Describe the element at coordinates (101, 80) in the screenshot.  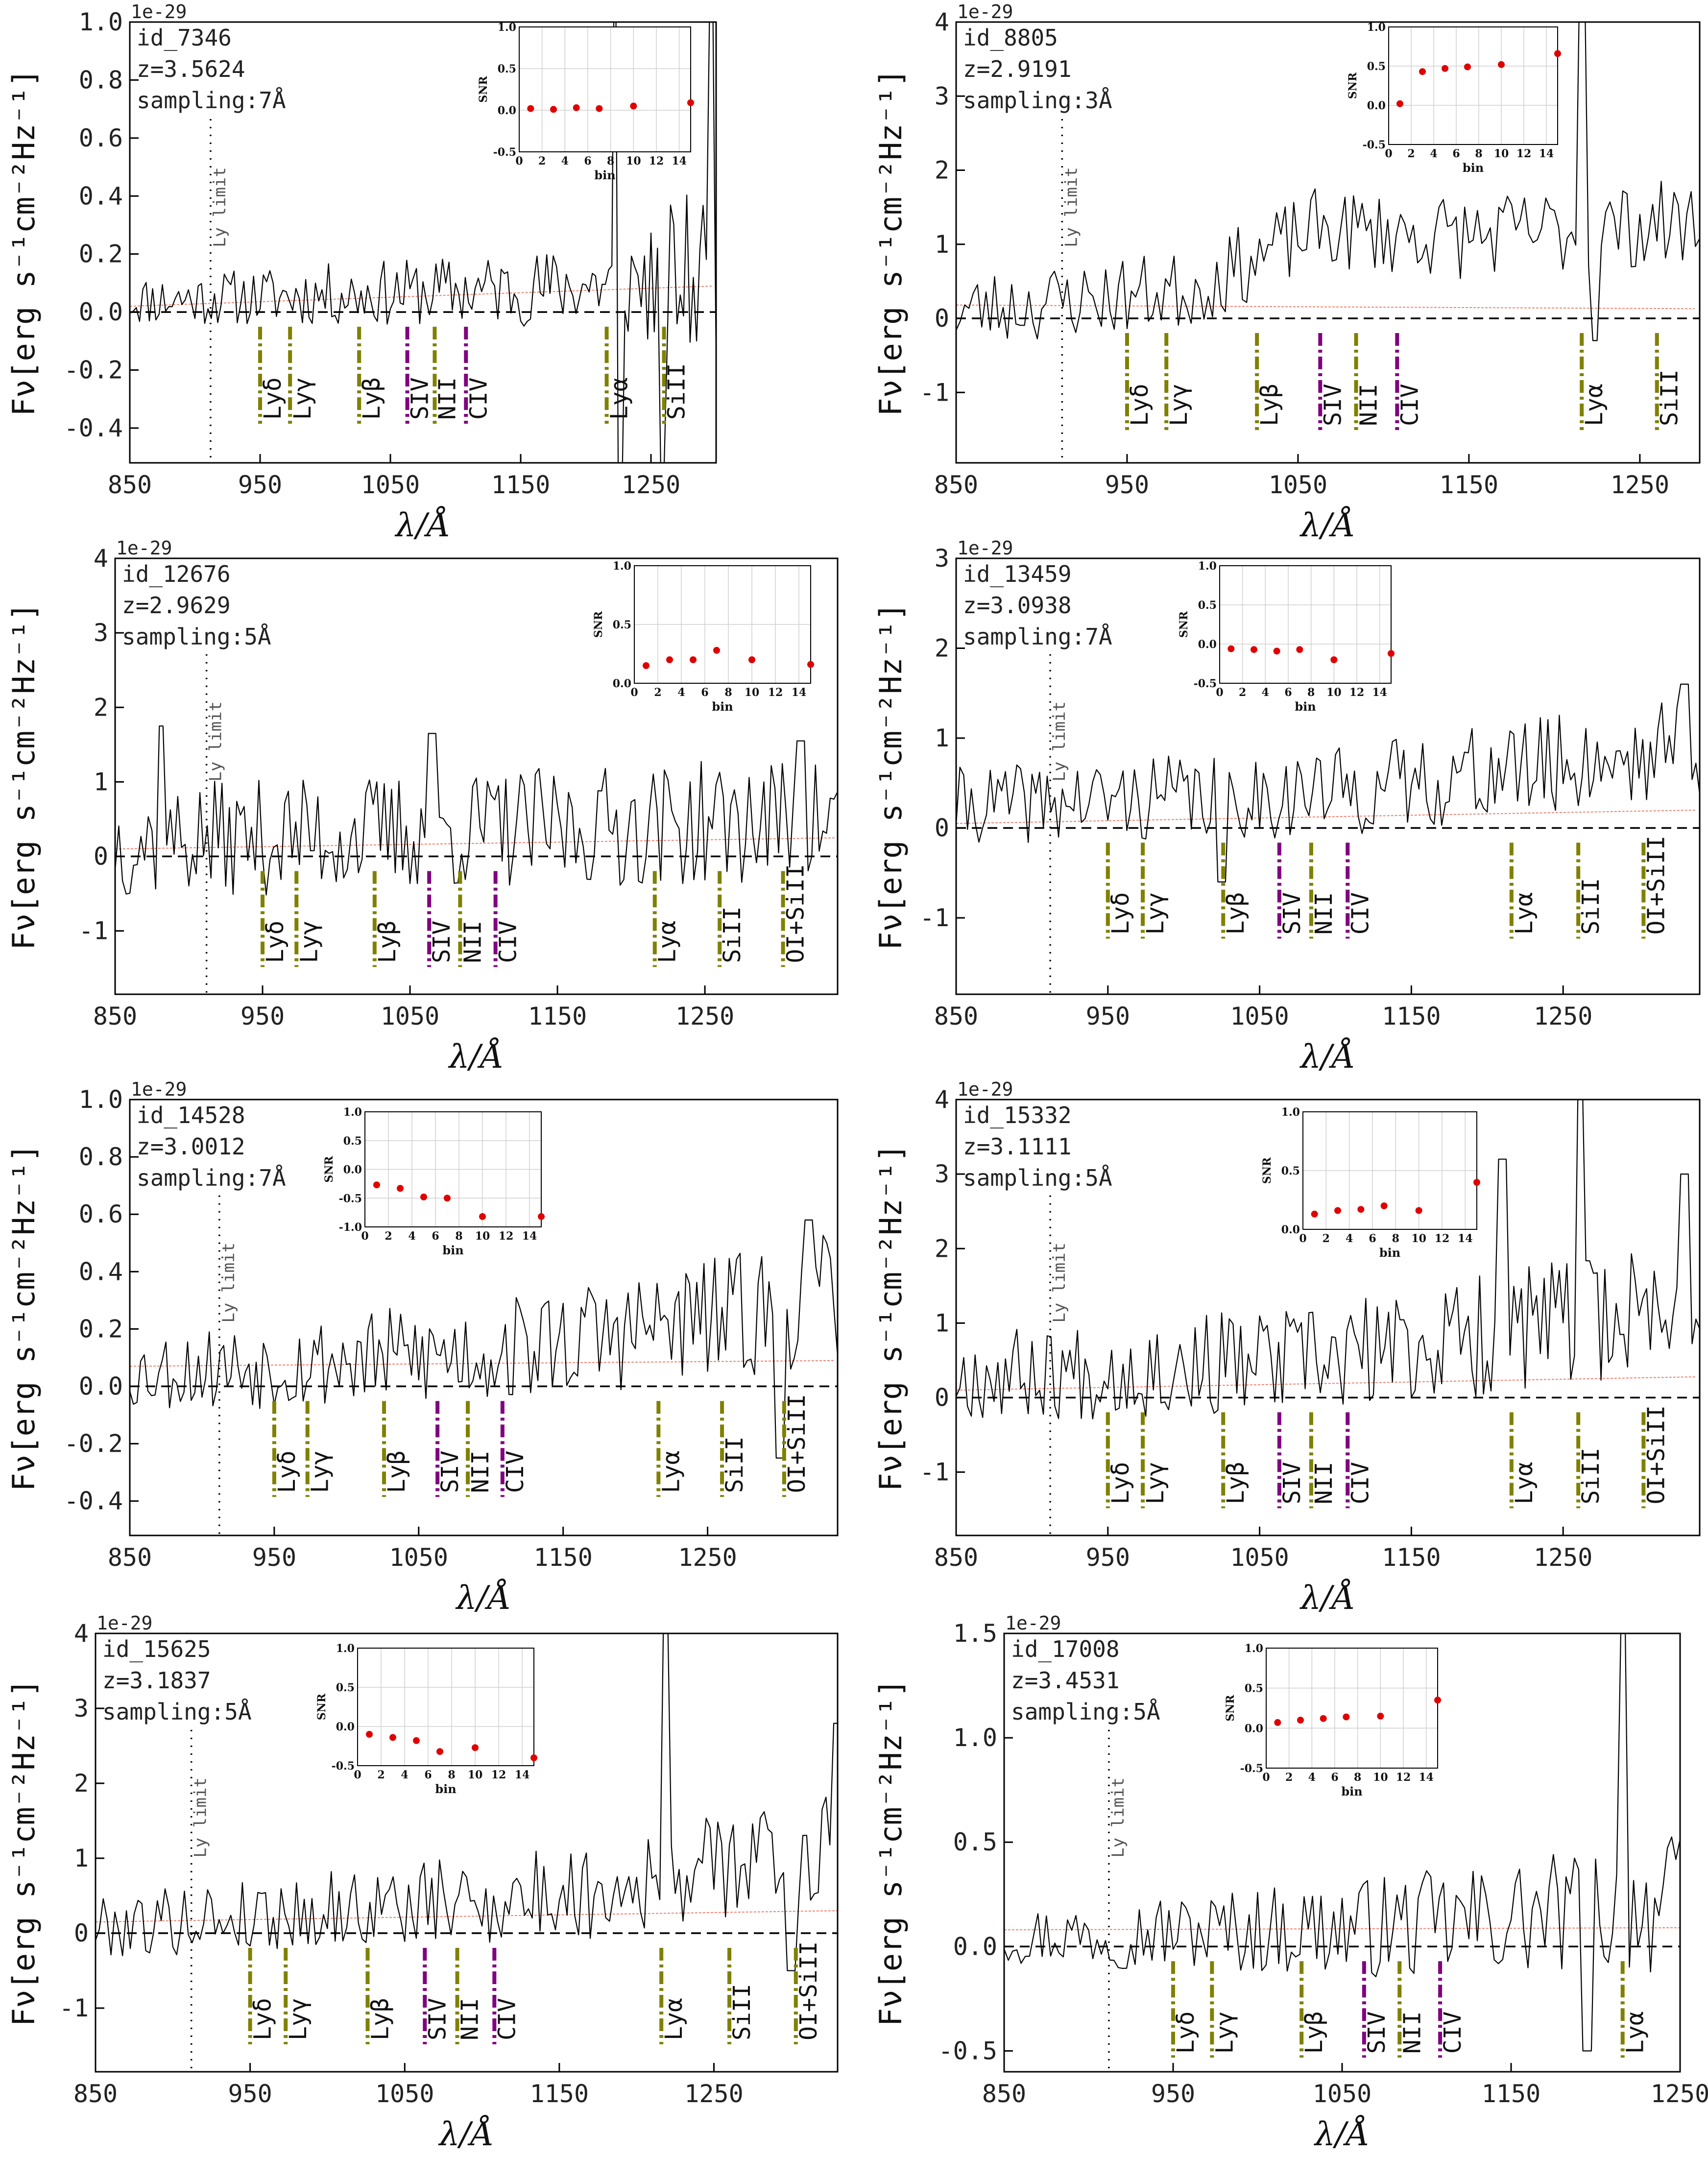
I see `y-tick-label: 0.8` at that location.